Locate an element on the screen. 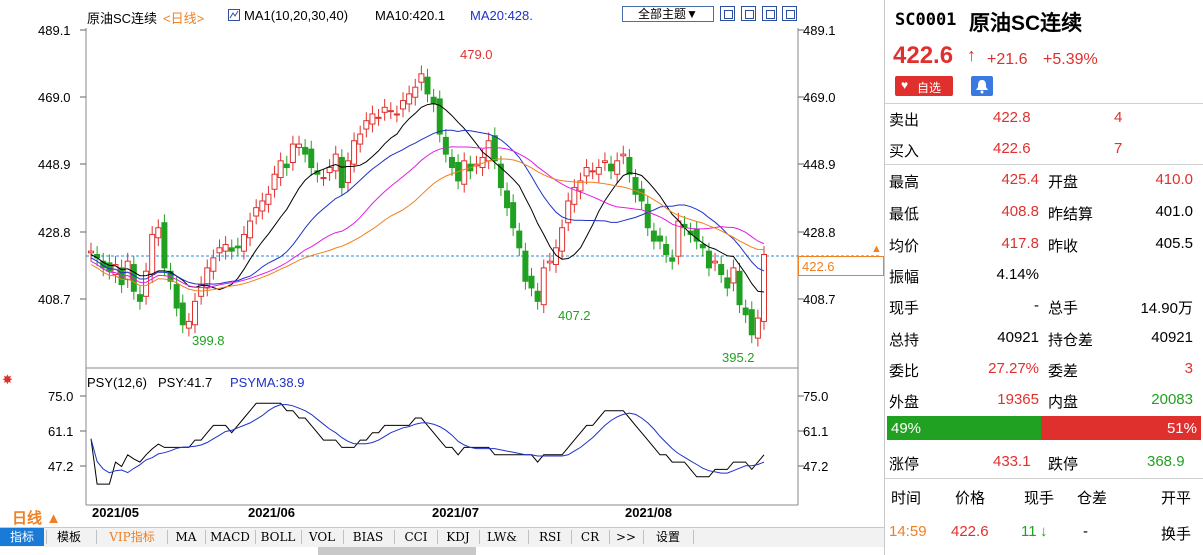  tab-template: 模板 is located at coordinates (68, 537).